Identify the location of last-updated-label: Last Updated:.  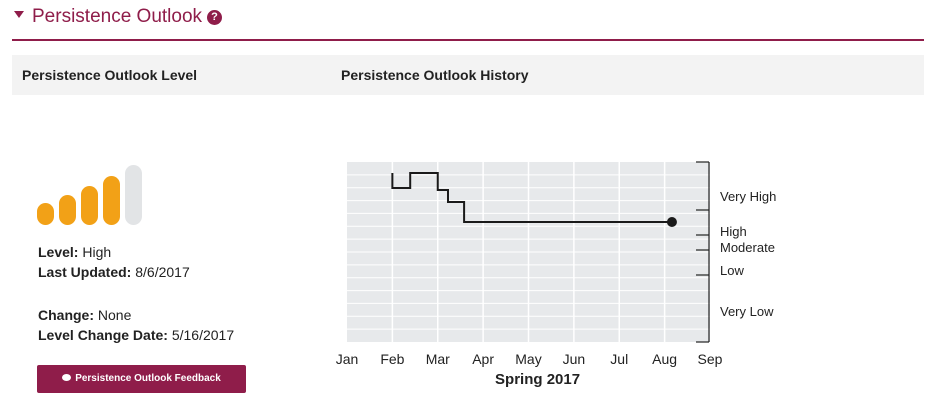
(85, 272).